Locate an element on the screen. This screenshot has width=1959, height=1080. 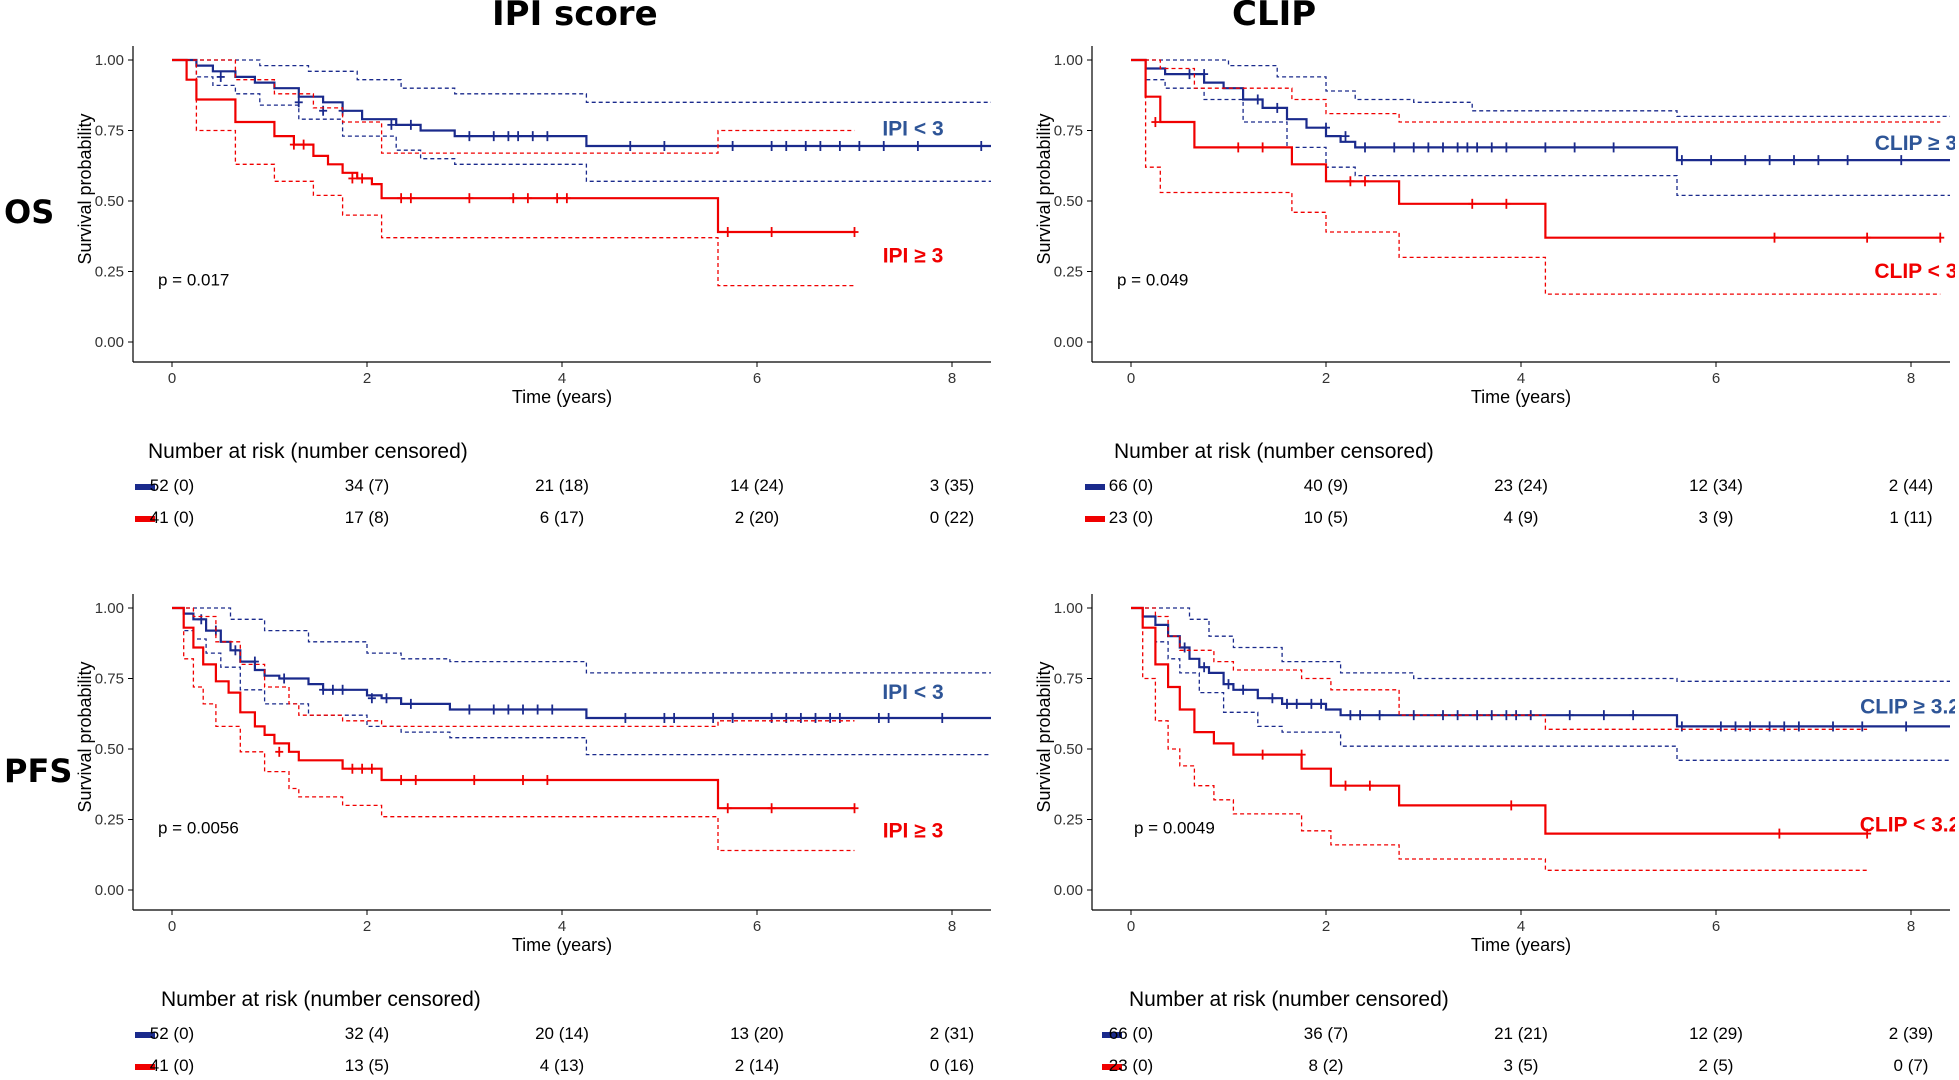
risk-cell: 66 (0) is located at coordinates (1131, 485).